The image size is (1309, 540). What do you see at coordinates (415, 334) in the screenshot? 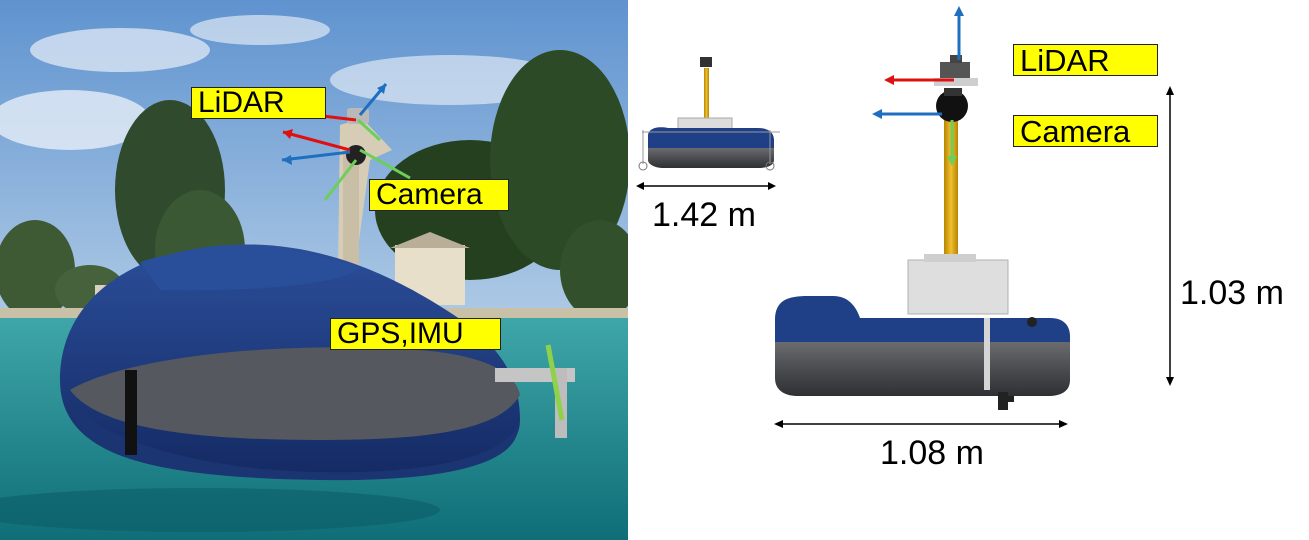
I see `photo-gps-imu-label: GPS,IMU` at bounding box center [415, 334].